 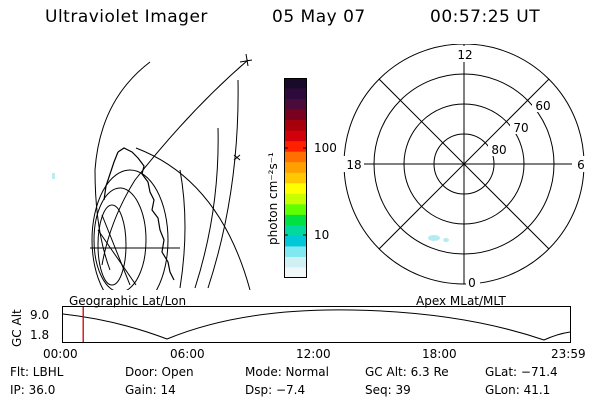 What do you see at coordinates (518, 390) in the screenshot?
I see `info-glon: GLon: 41.1` at bounding box center [518, 390].